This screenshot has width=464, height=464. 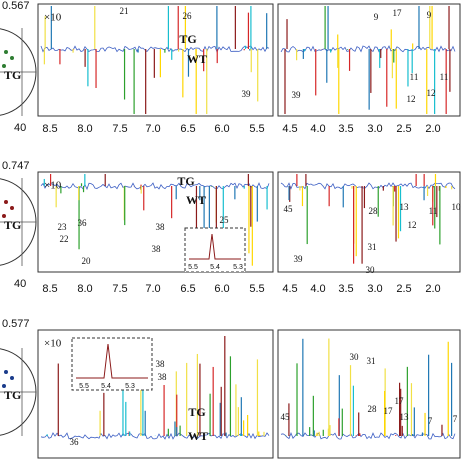 I want to click on r-value: 0.747, so click(x=16, y=166).